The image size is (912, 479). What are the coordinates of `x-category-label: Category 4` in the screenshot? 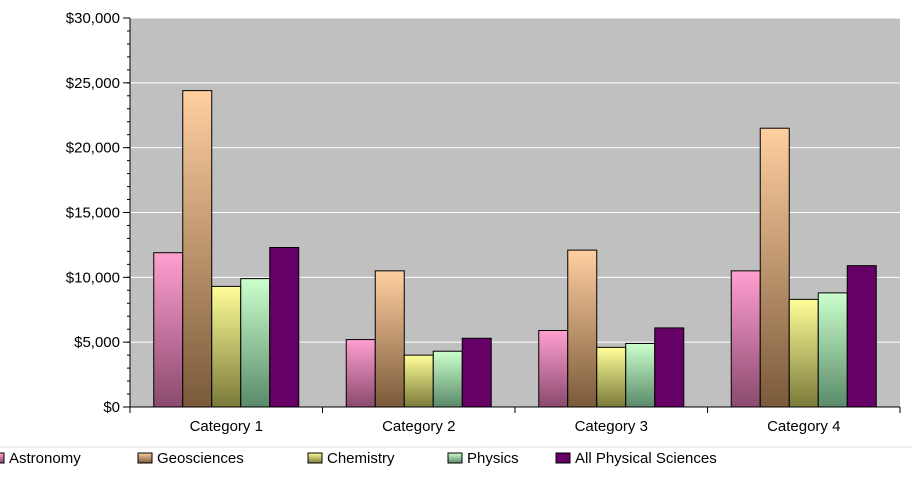 It's located at (803, 426).